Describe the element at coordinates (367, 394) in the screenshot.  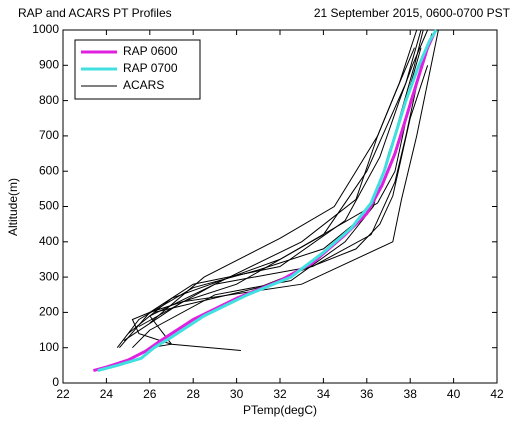
I see `x-tick-label: 36` at that location.